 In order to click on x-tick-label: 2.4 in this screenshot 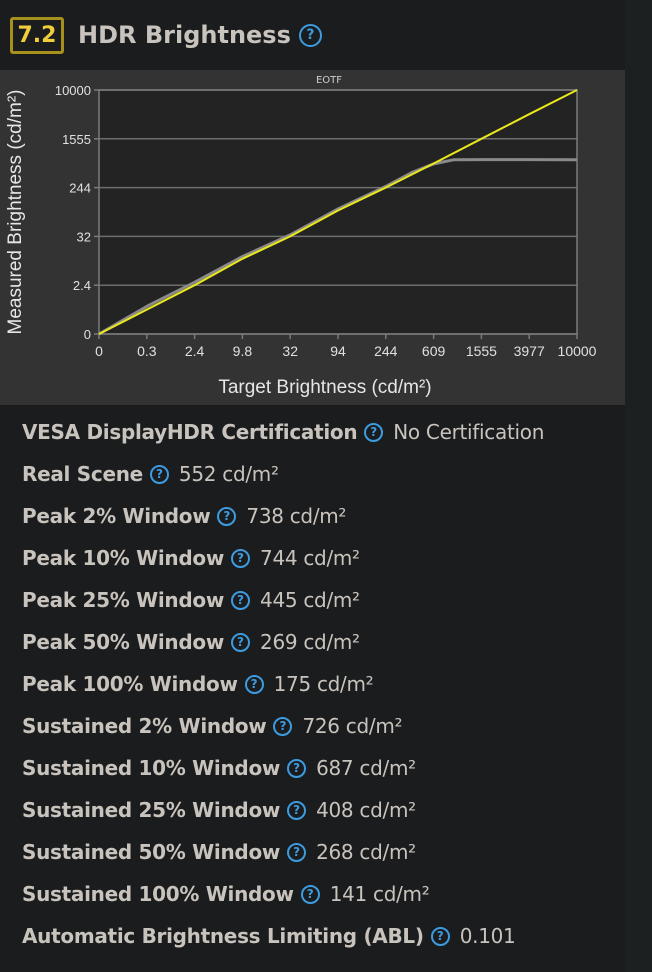, I will do `click(195, 351)`.